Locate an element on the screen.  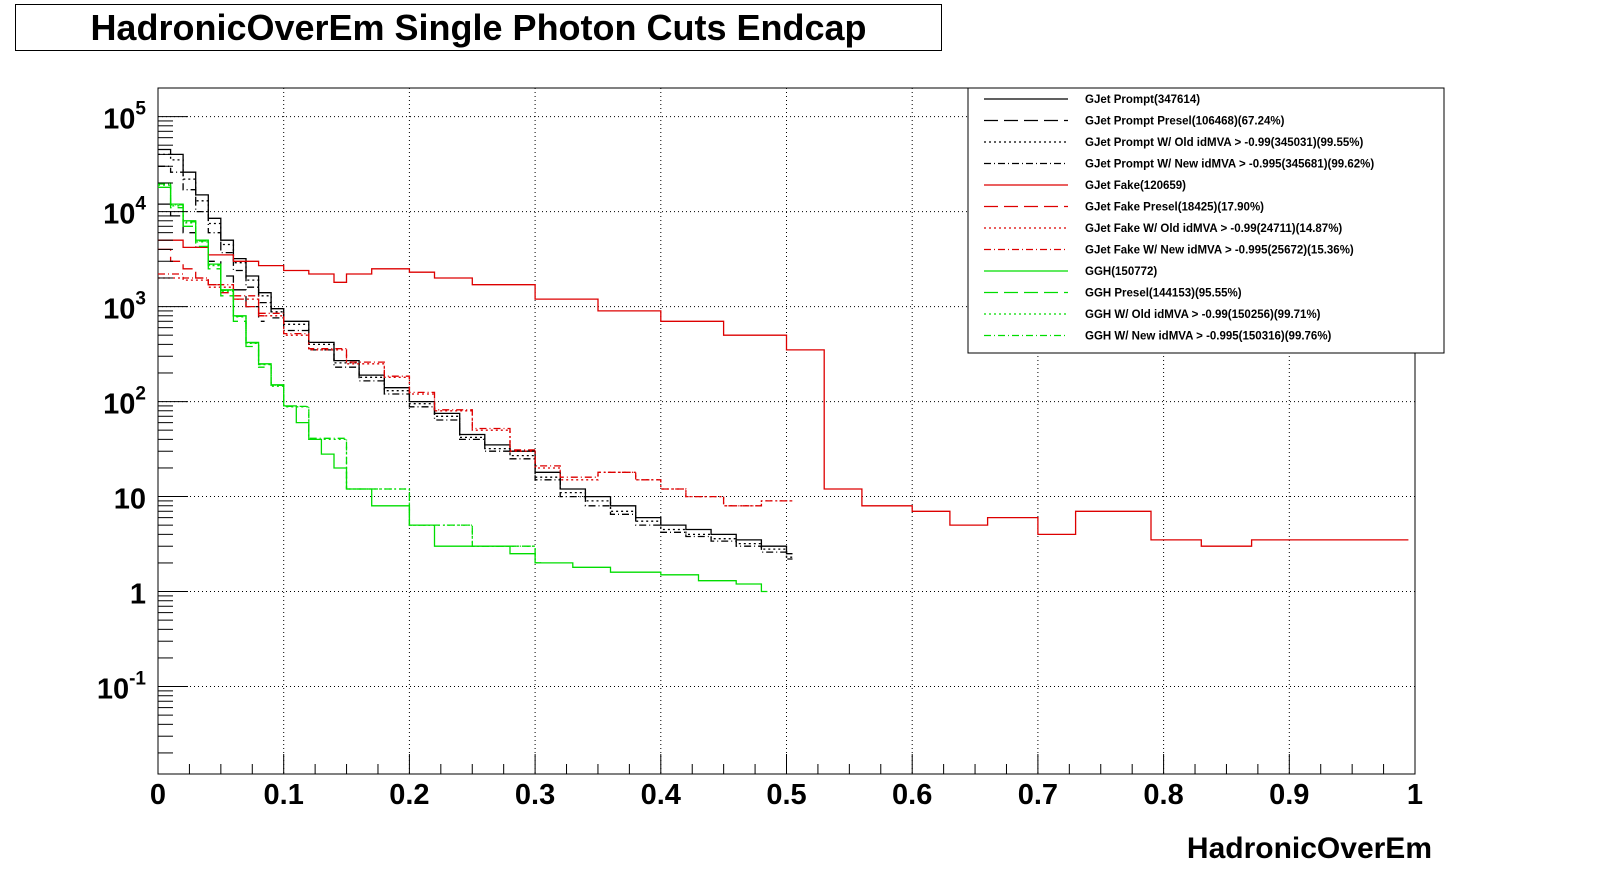
y-tick-label: 1 is located at coordinates (138, 595).